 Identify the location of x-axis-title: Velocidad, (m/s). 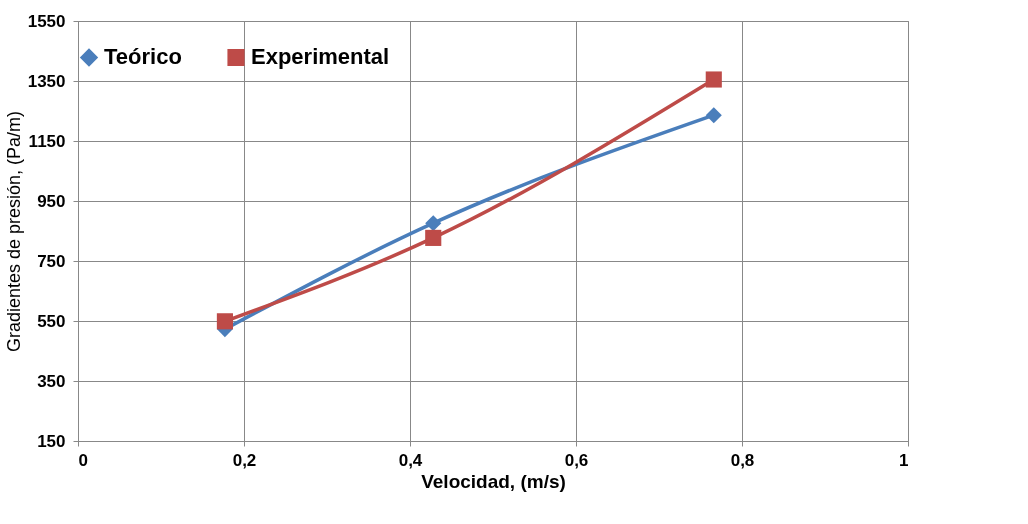
(493, 481).